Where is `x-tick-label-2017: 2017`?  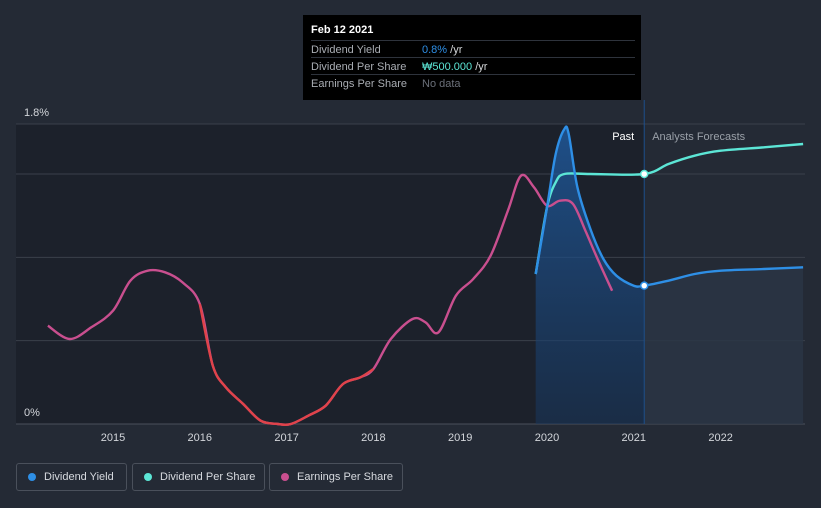 x-tick-label-2017: 2017 is located at coordinates (286, 438).